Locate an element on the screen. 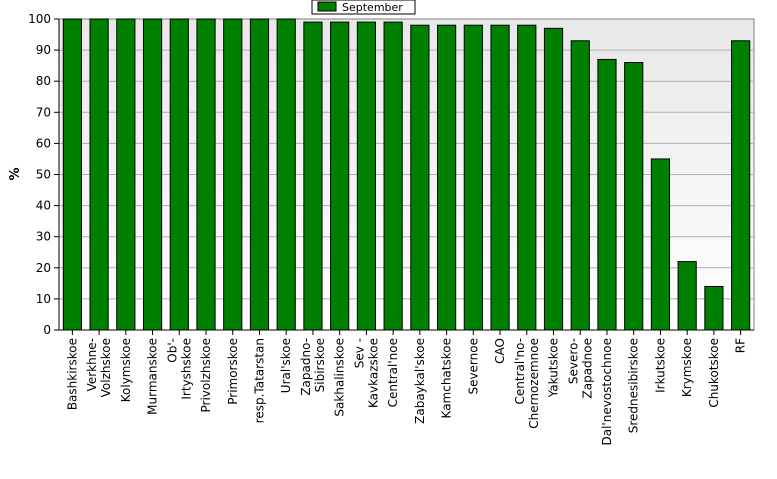  x-tick-label: Central'no- is located at coordinates (520, 371).